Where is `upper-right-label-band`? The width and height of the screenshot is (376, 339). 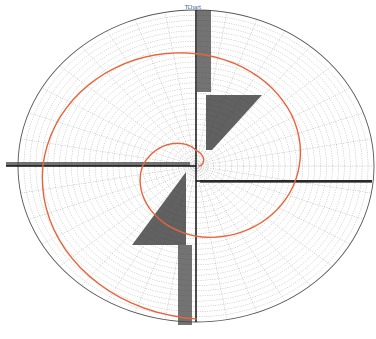 upper-right-label-band is located at coordinates (234, 122).